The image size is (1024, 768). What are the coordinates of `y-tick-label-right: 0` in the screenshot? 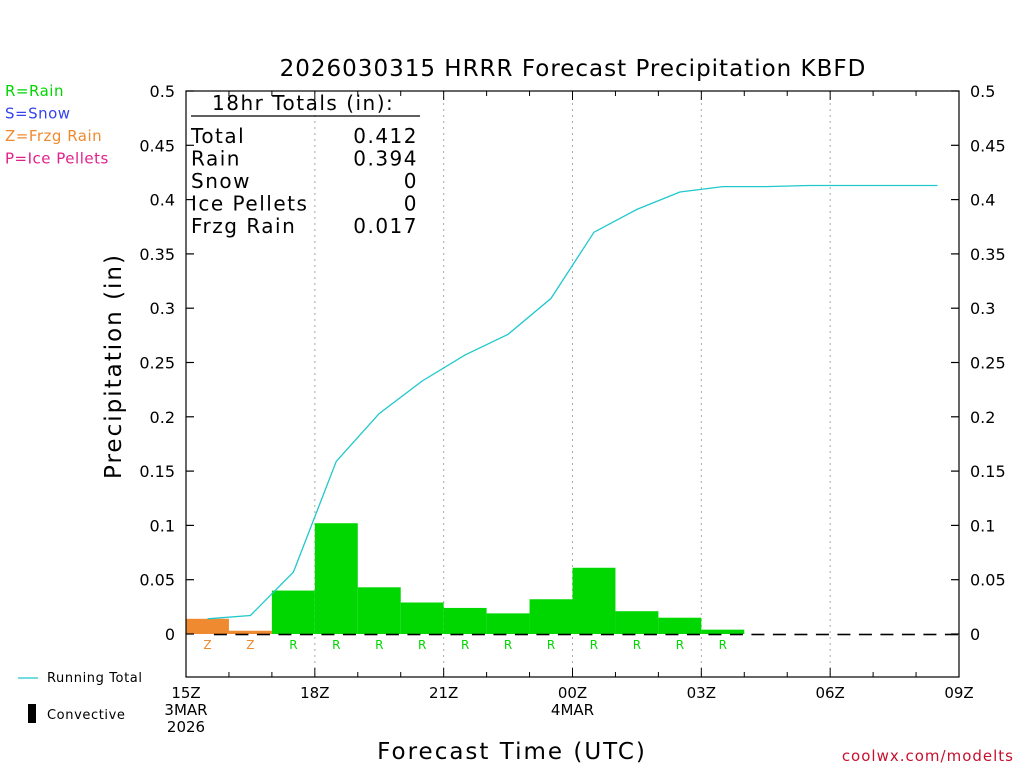 It's located at (975, 634).